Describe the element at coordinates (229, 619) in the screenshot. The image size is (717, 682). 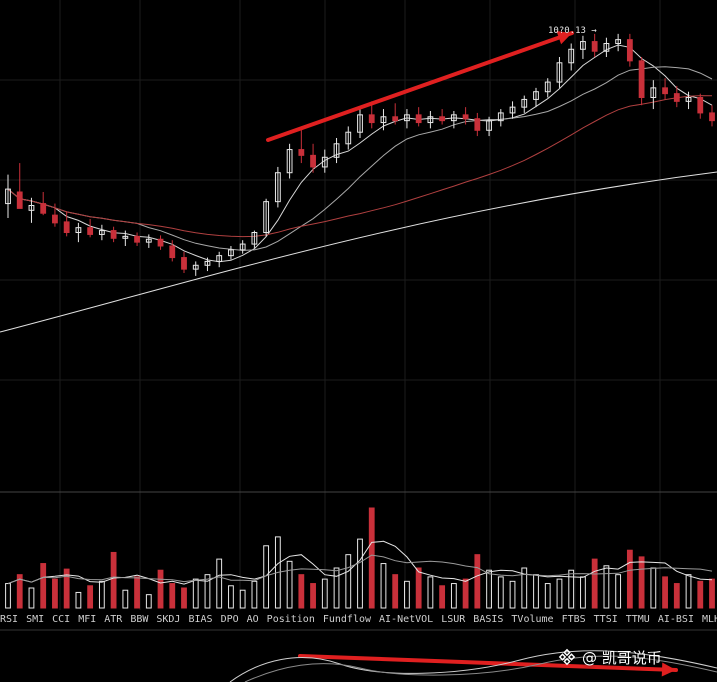
I see `indicator-tab-dpo: DPO` at that location.